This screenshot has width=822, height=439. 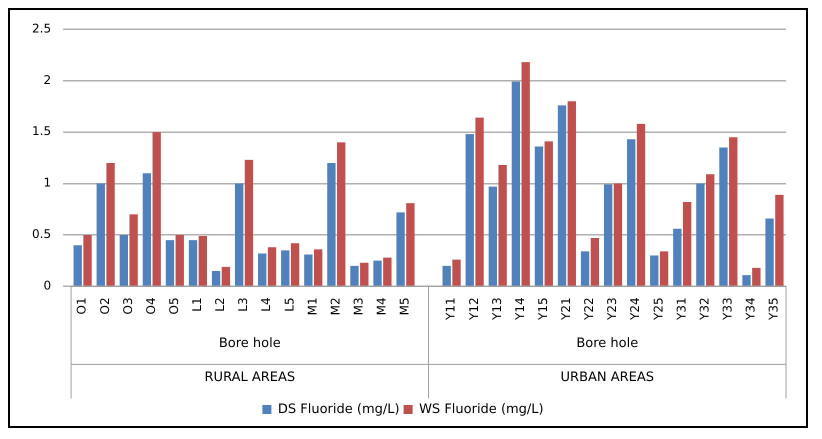 What do you see at coordinates (497, 309) in the screenshot?
I see `x-tick-label: Y13` at bounding box center [497, 309].